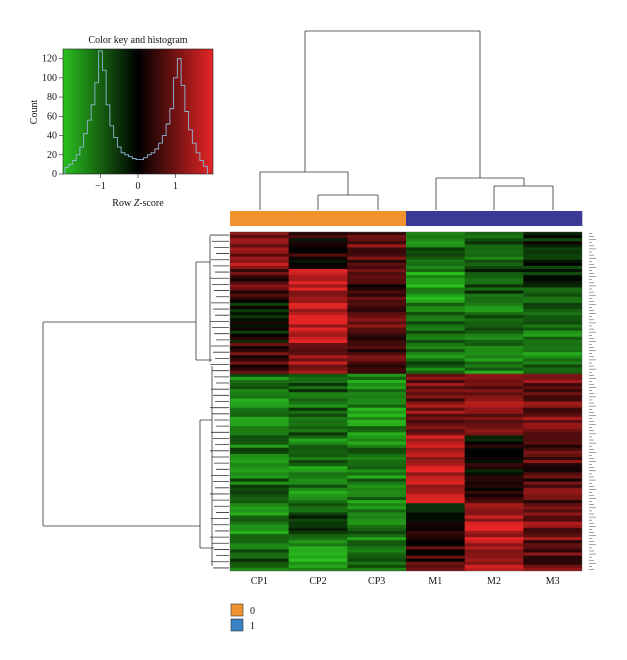 This screenshot has height=660, width=627. Describe the element at coordinates (392, 104) in the screenshot. I see `col-dendro-root` at that location.